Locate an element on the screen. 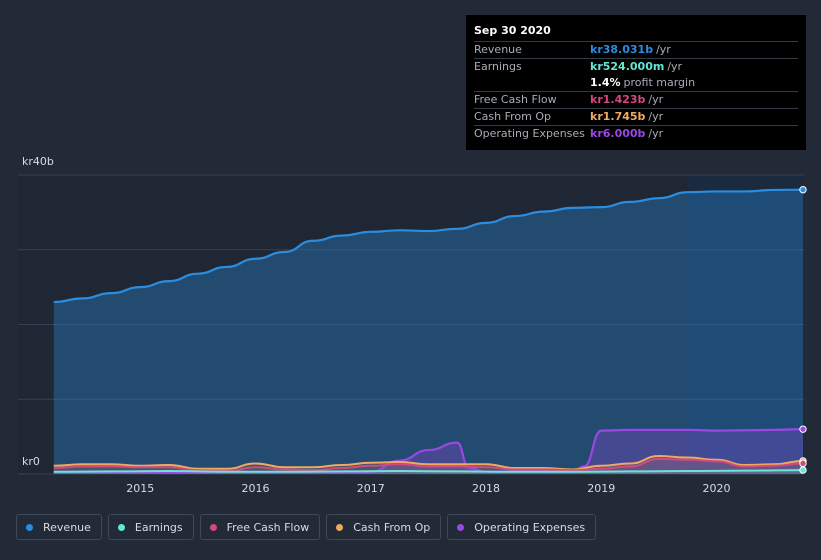  tooltip-value: kr38.031b is located at coordinates (622, 49).